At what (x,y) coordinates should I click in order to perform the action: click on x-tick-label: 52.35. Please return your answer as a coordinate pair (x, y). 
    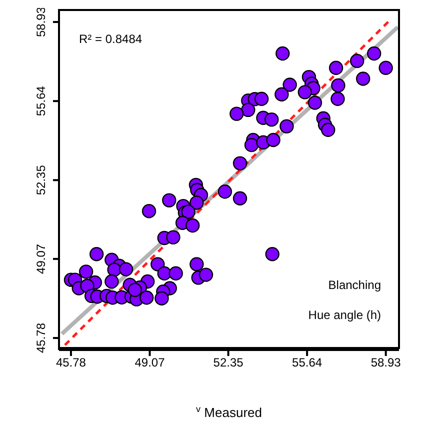
    Looking at the image, I should click on (228, 363).